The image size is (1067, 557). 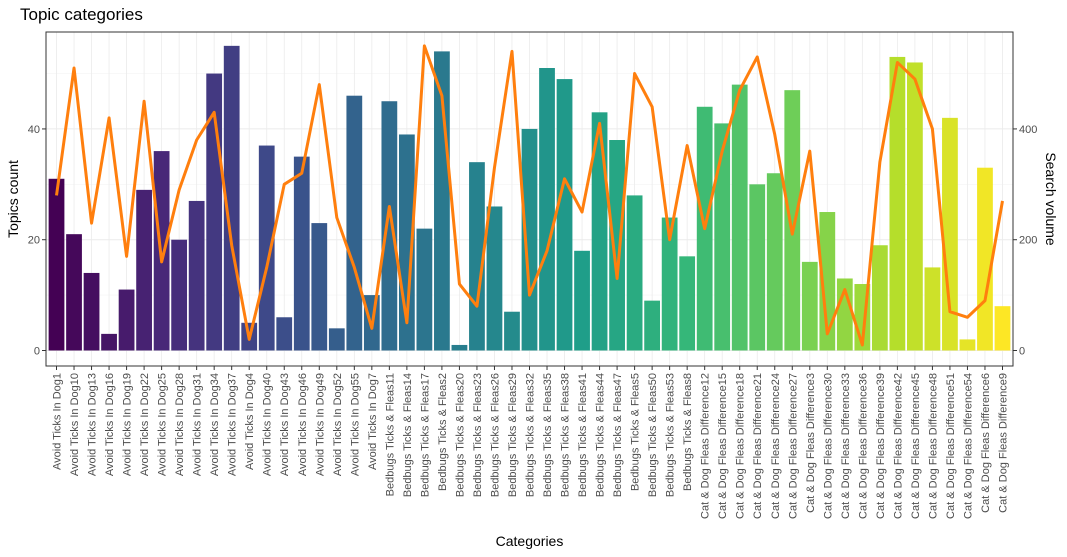 What do you see at coordinates (110, 424) in the screenshot?
I see `x-tick-label: Avoid Ticks In Dog16` at bounding box center [110, 424].